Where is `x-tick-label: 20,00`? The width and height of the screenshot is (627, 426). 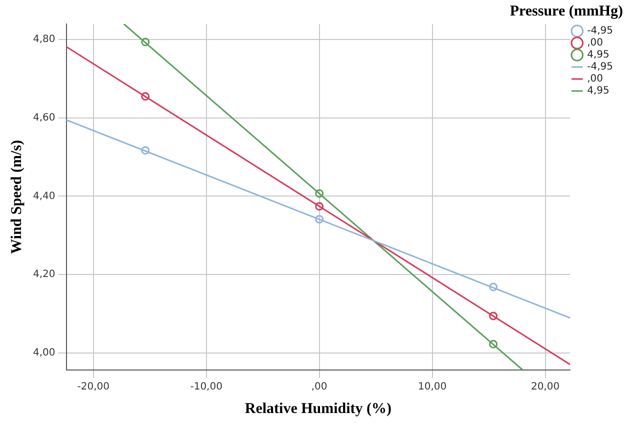
x-tick-label: 20,00 is located at coordinates (545, 387).